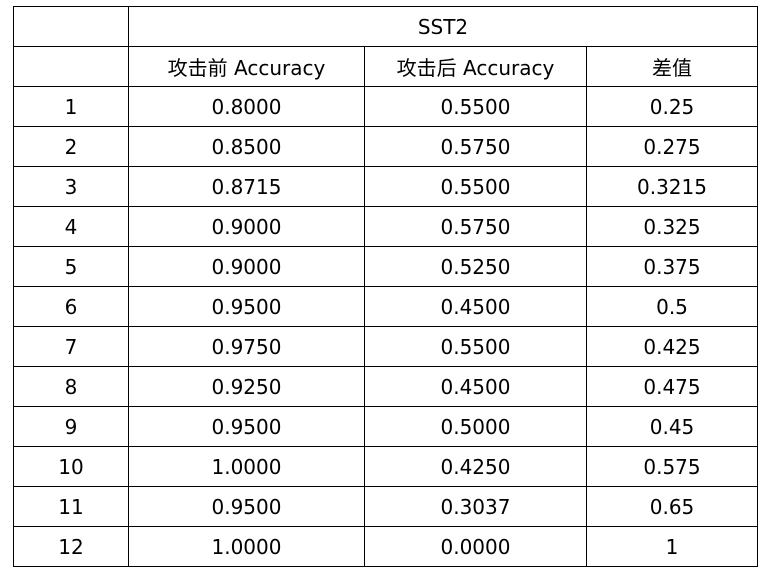 The height and width of the screenshot is (576, 772). Describe the element at coordinates (672, 146) in the screenshot. I see `difference-cell: 0.275` at that location.